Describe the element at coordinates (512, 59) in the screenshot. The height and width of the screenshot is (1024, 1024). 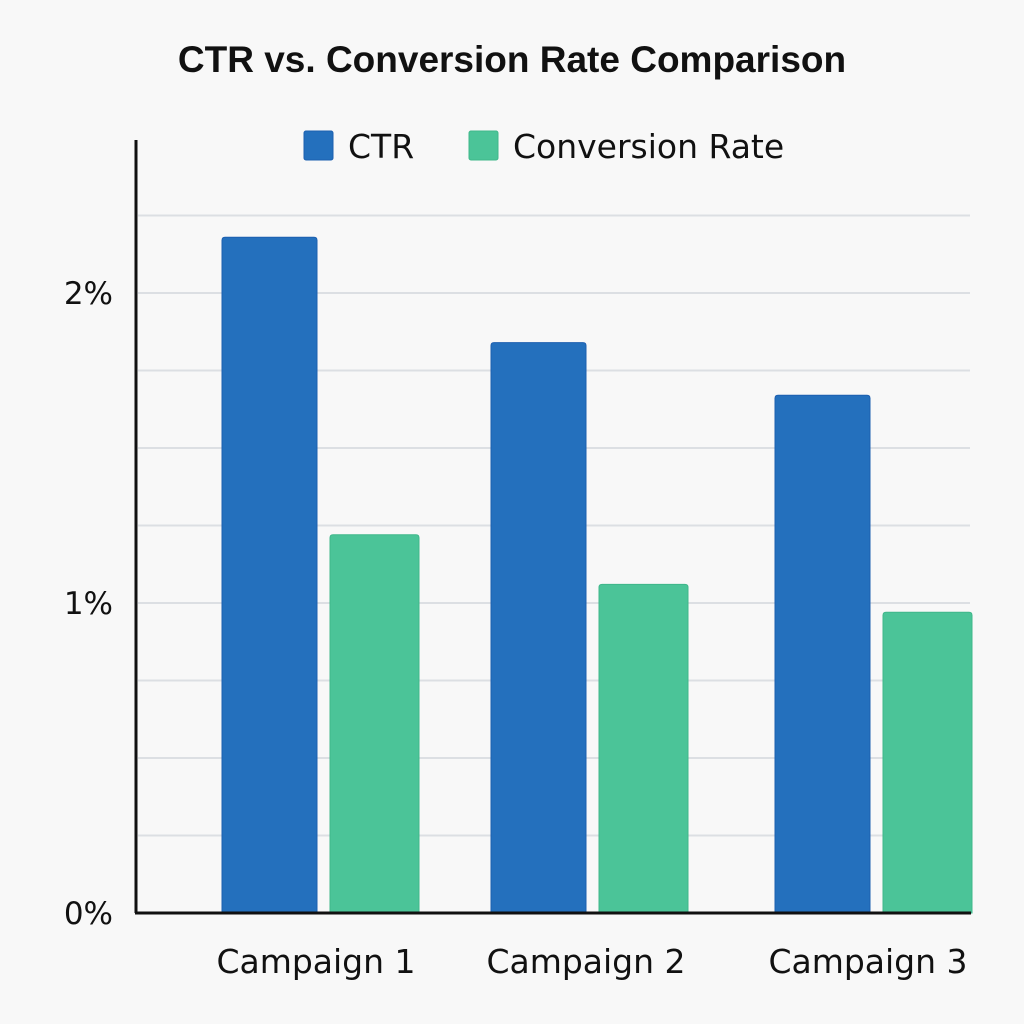
I see `chart-title: CTR vs. Conversion Rate Comparison` at that location.